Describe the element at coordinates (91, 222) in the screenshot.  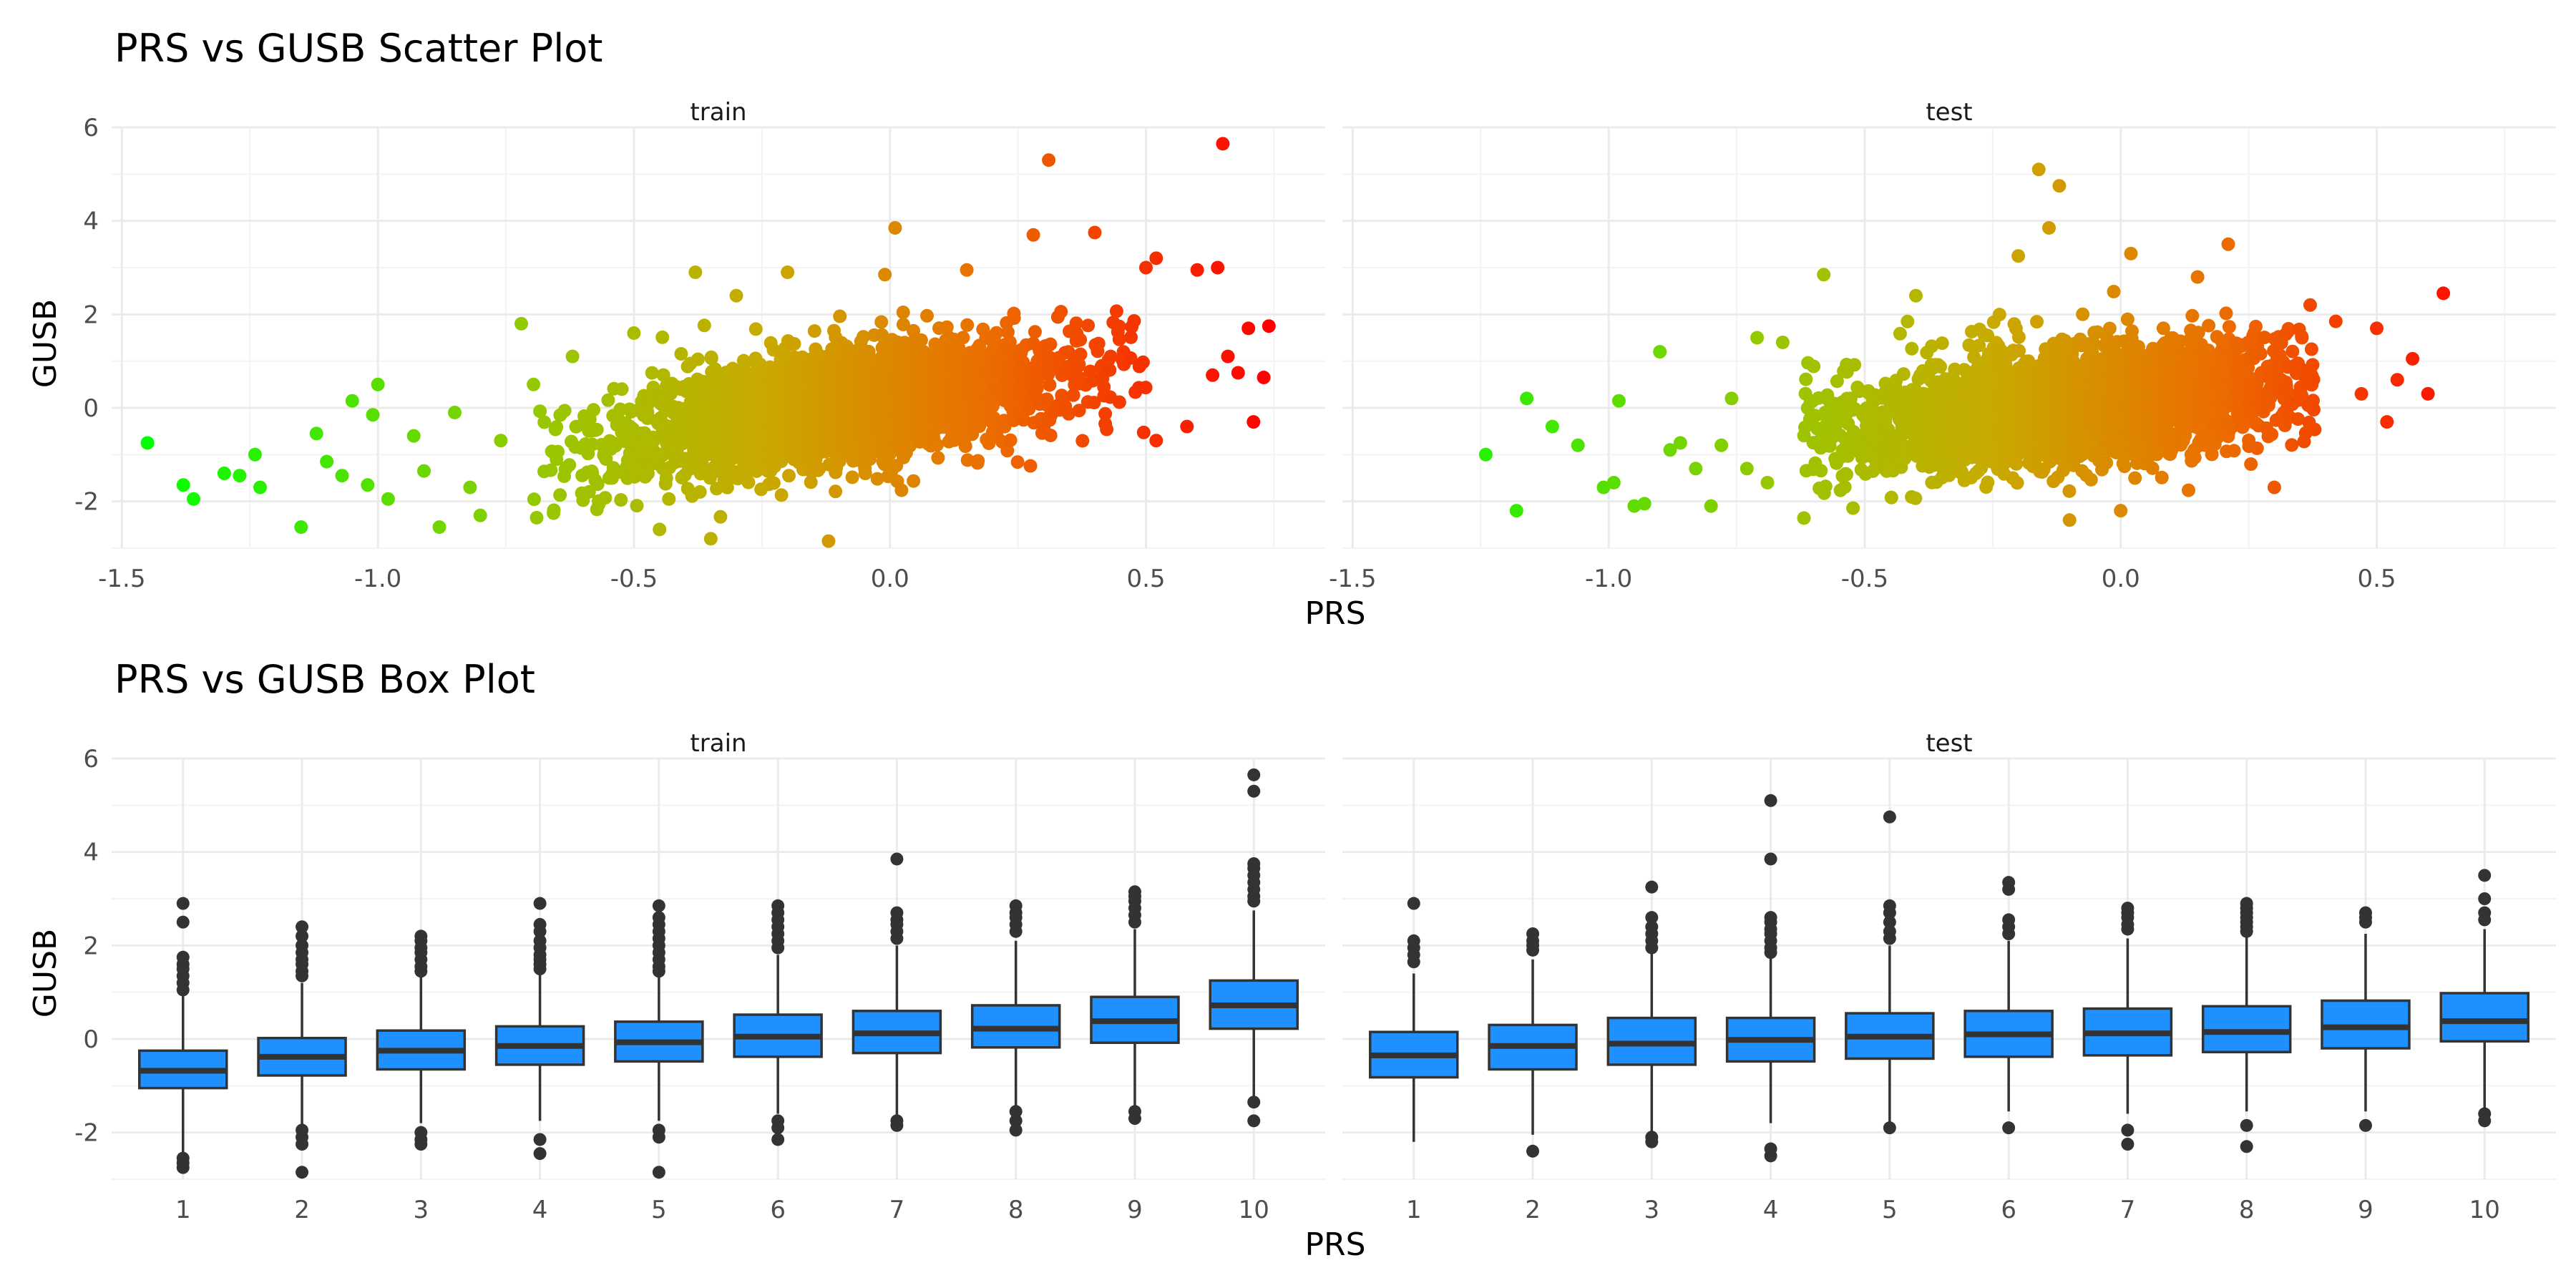
I see `y-tick-label: 4` at that location.